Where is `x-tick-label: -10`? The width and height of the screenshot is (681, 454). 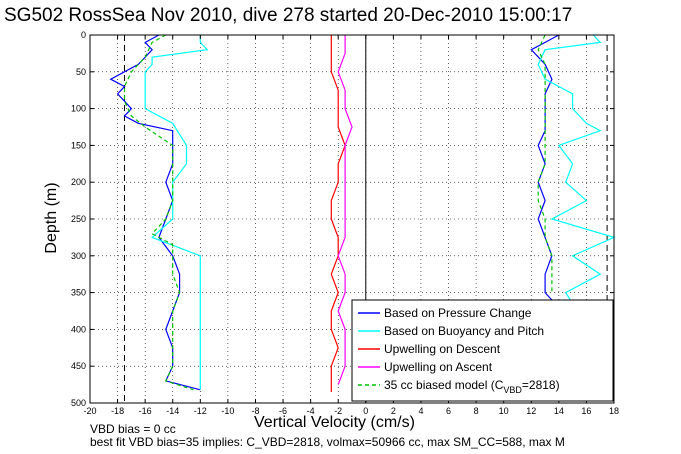 x-tick-label: -10 is located at coordinates (227, 411).